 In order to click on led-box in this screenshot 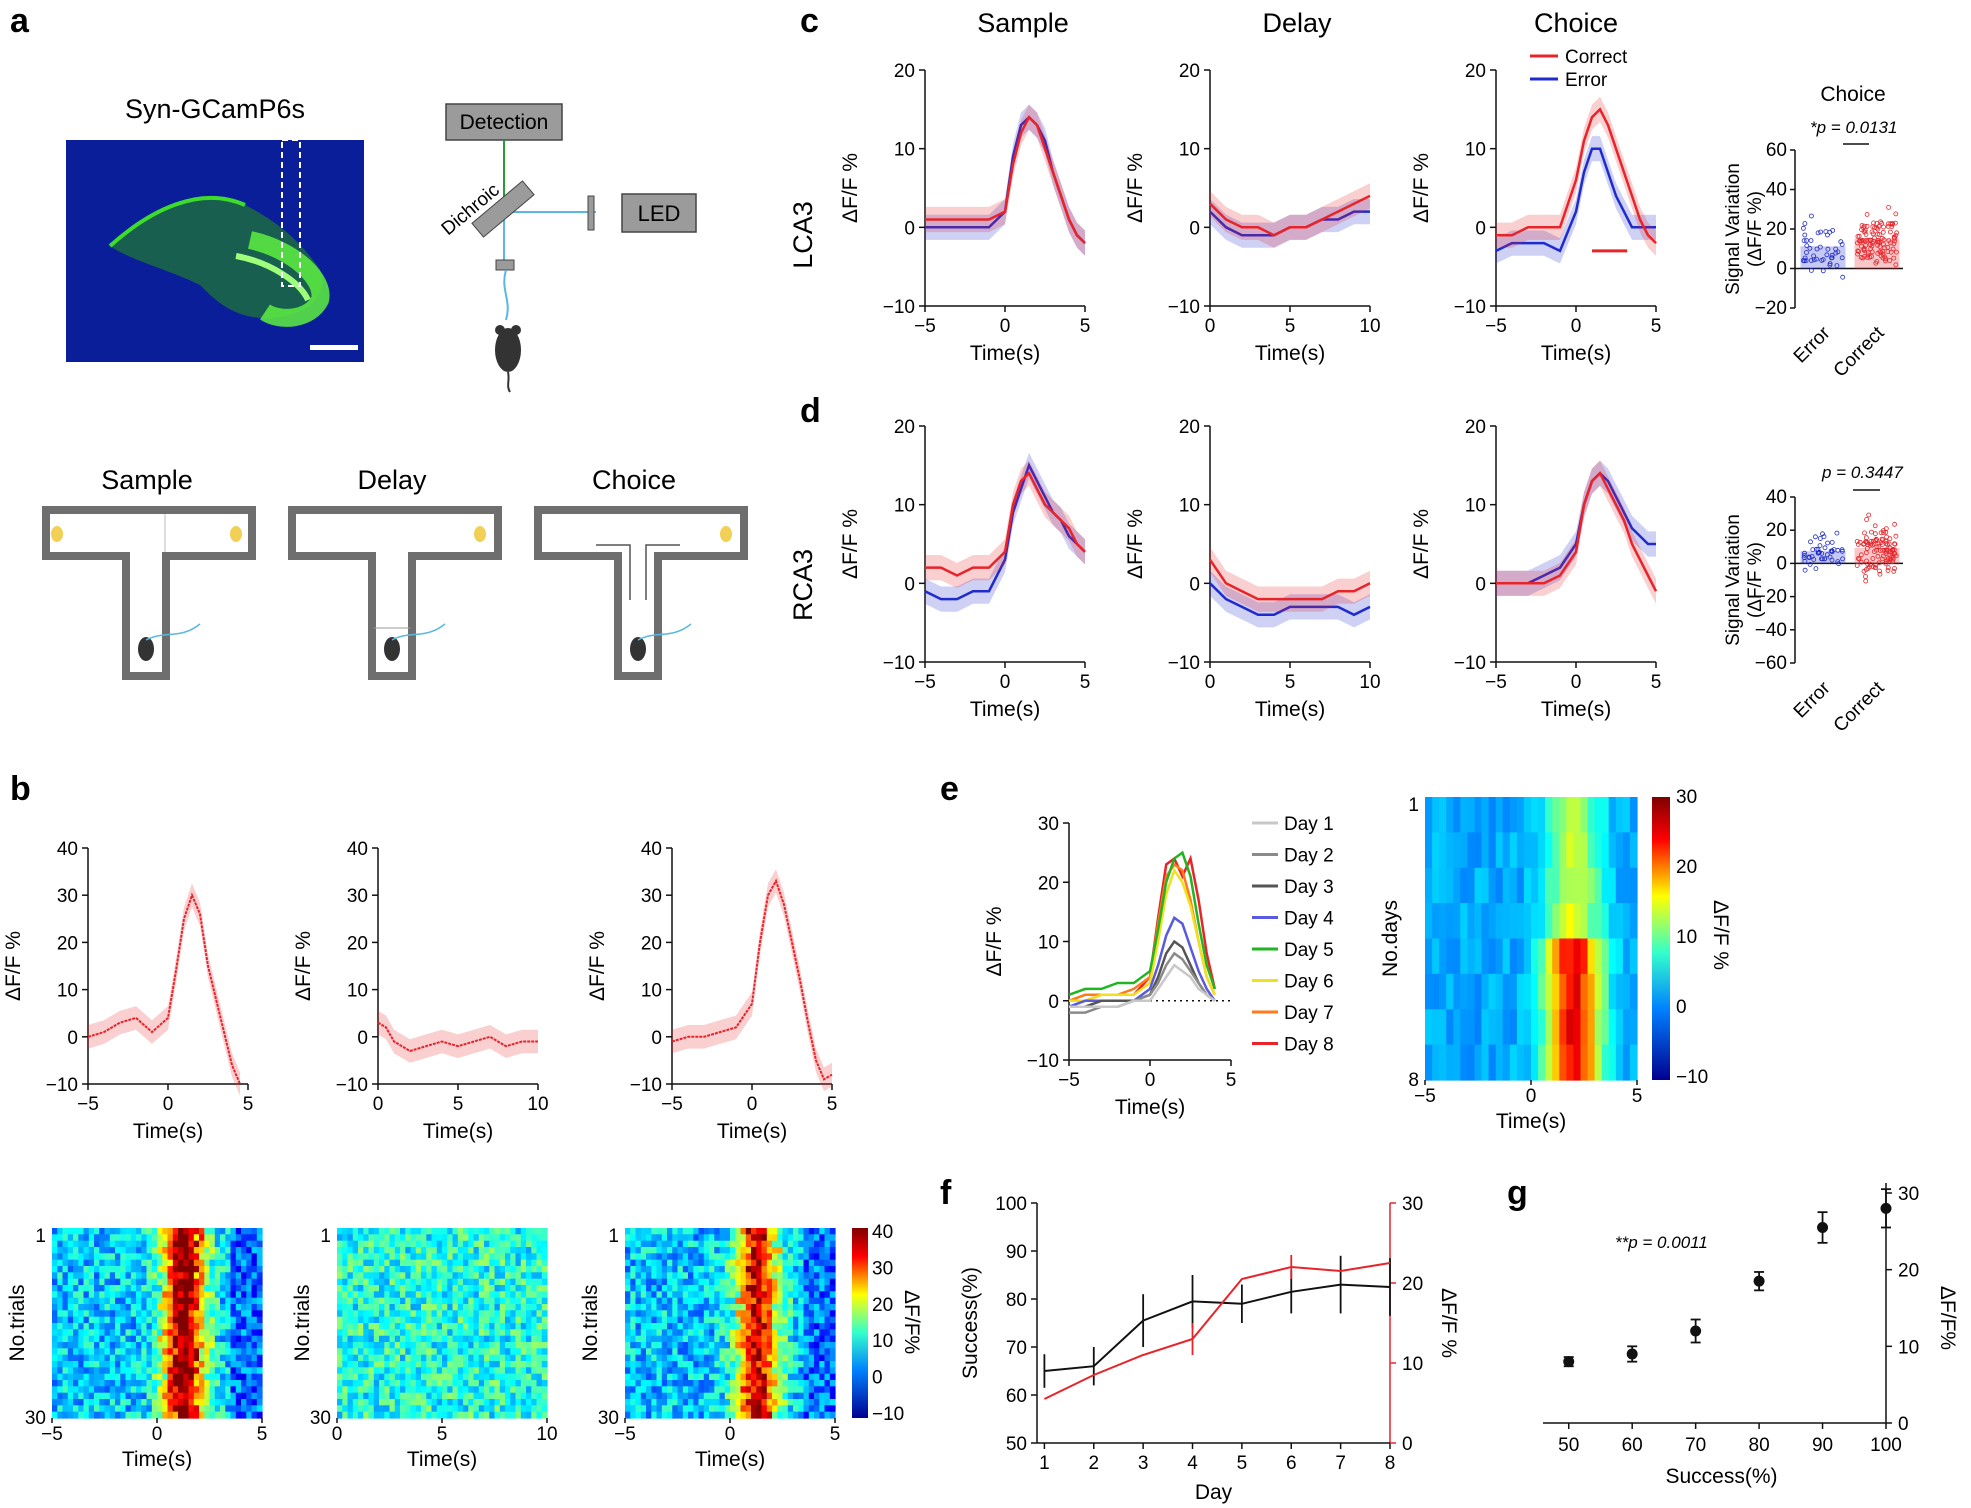, I will do `click(659, 213)`.